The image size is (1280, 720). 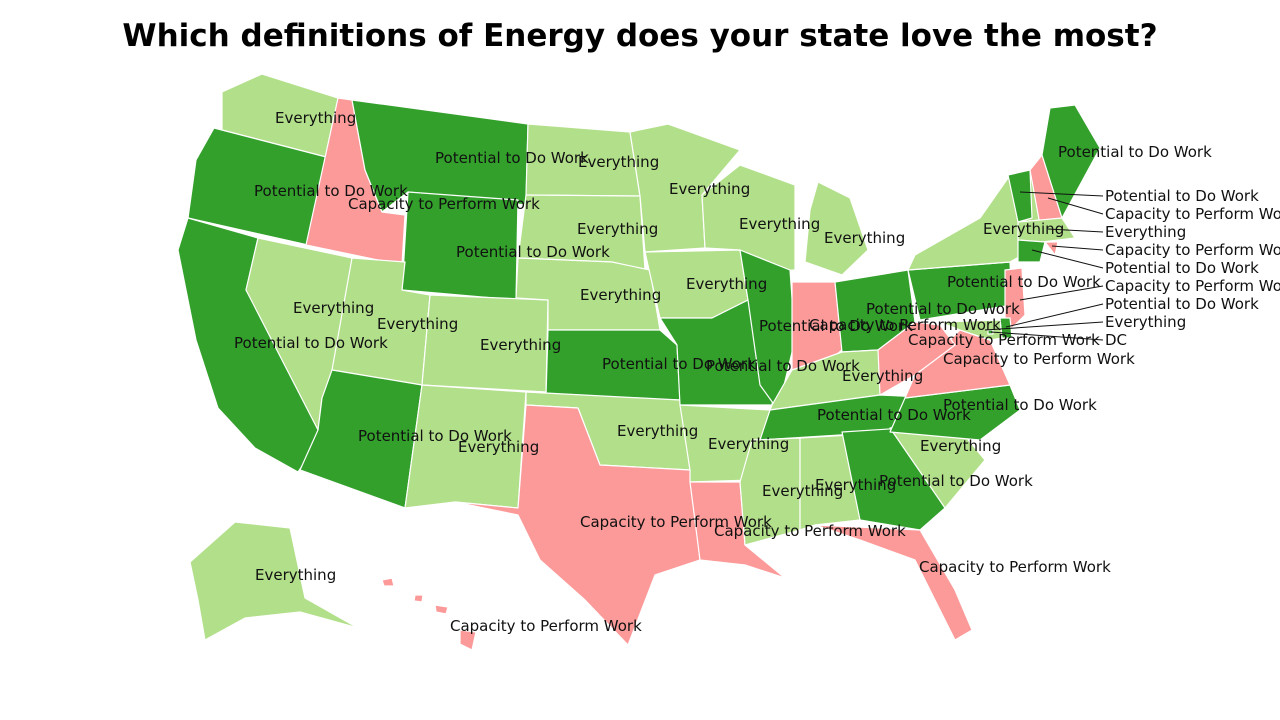 I want to click on state-label-ia: Everything, so click(x=726, y=284).